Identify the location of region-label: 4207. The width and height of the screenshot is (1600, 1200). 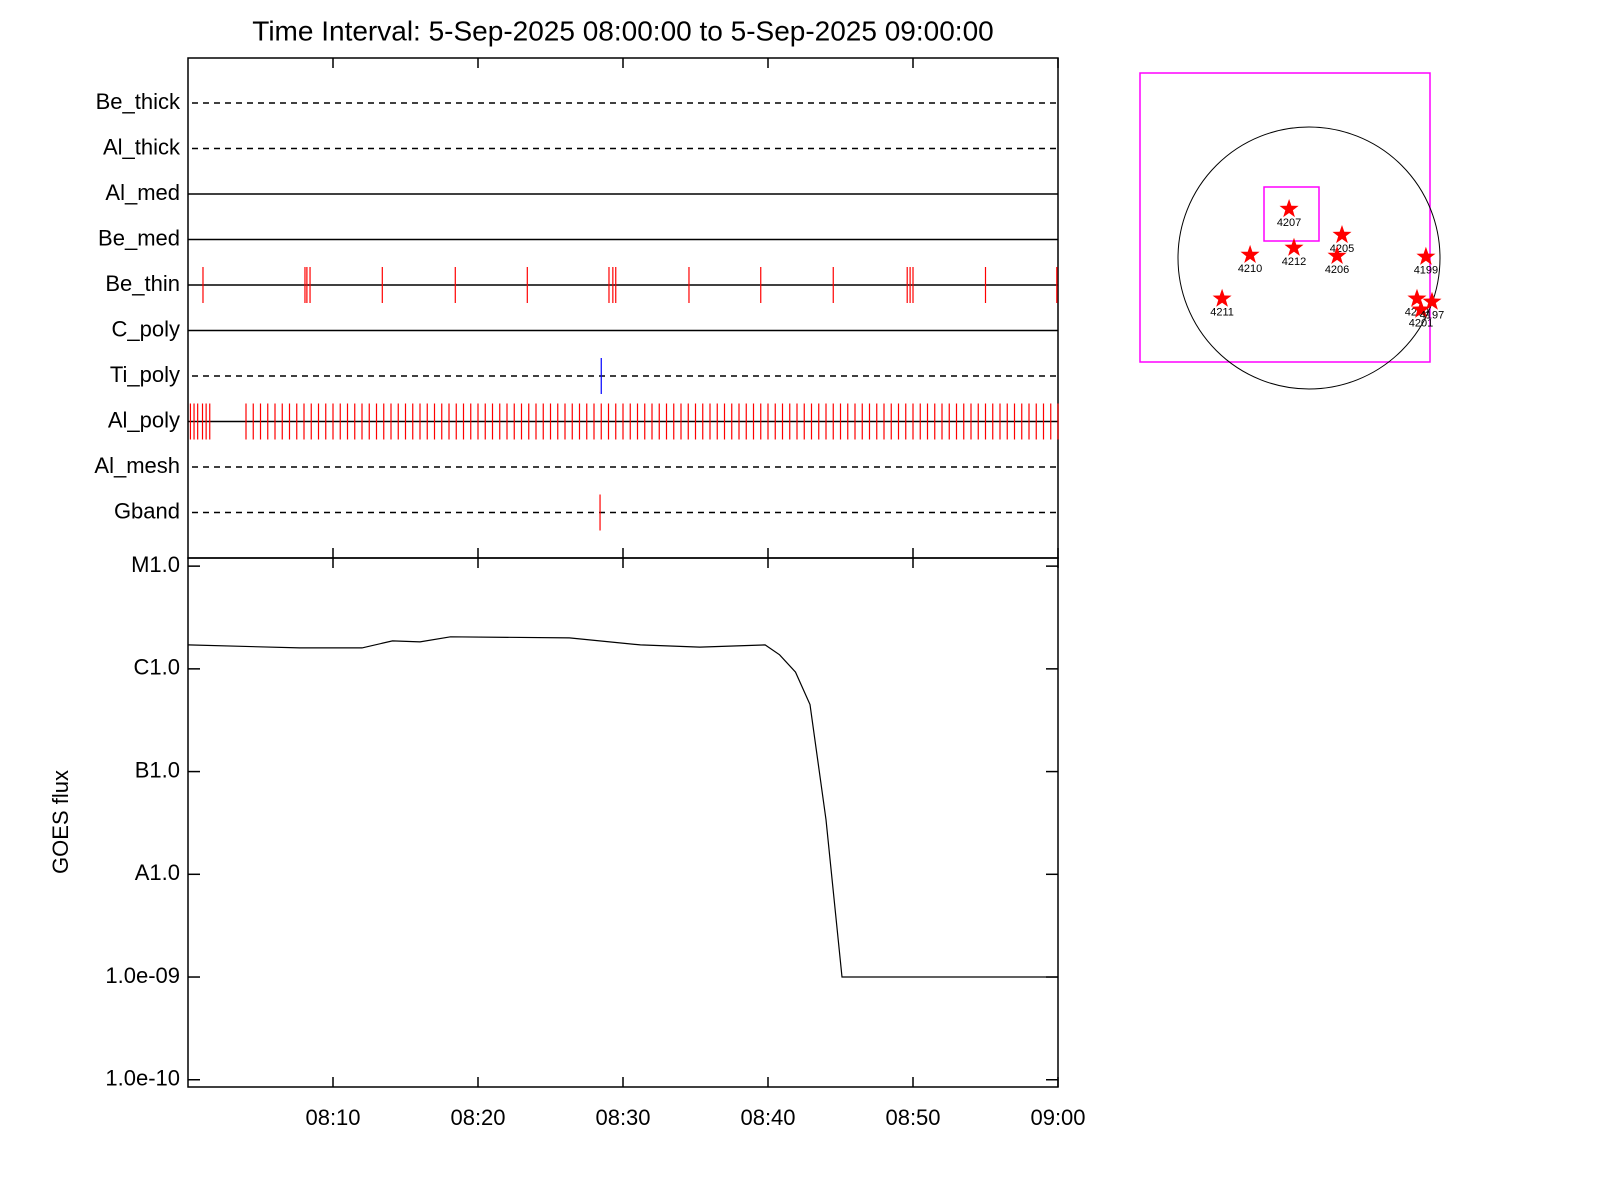
(1289, 223).